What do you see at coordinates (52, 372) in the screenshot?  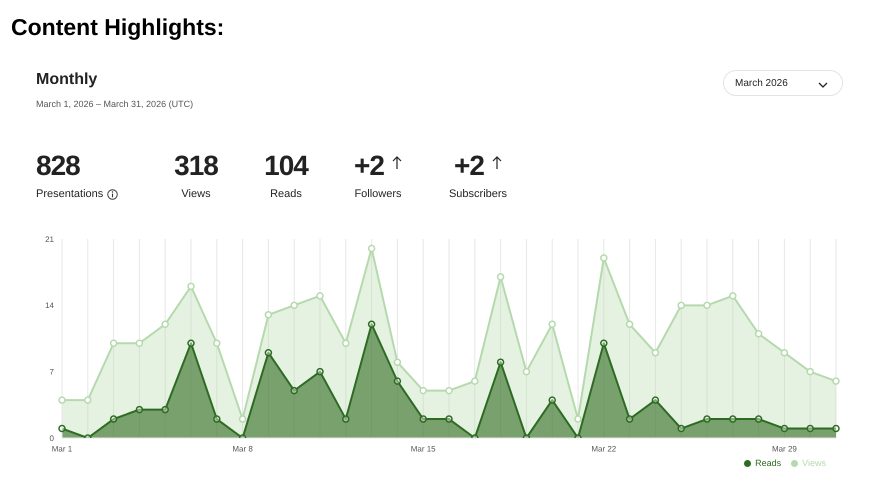 I see `y-tick-label: 7` at bounding box center [52, 372].